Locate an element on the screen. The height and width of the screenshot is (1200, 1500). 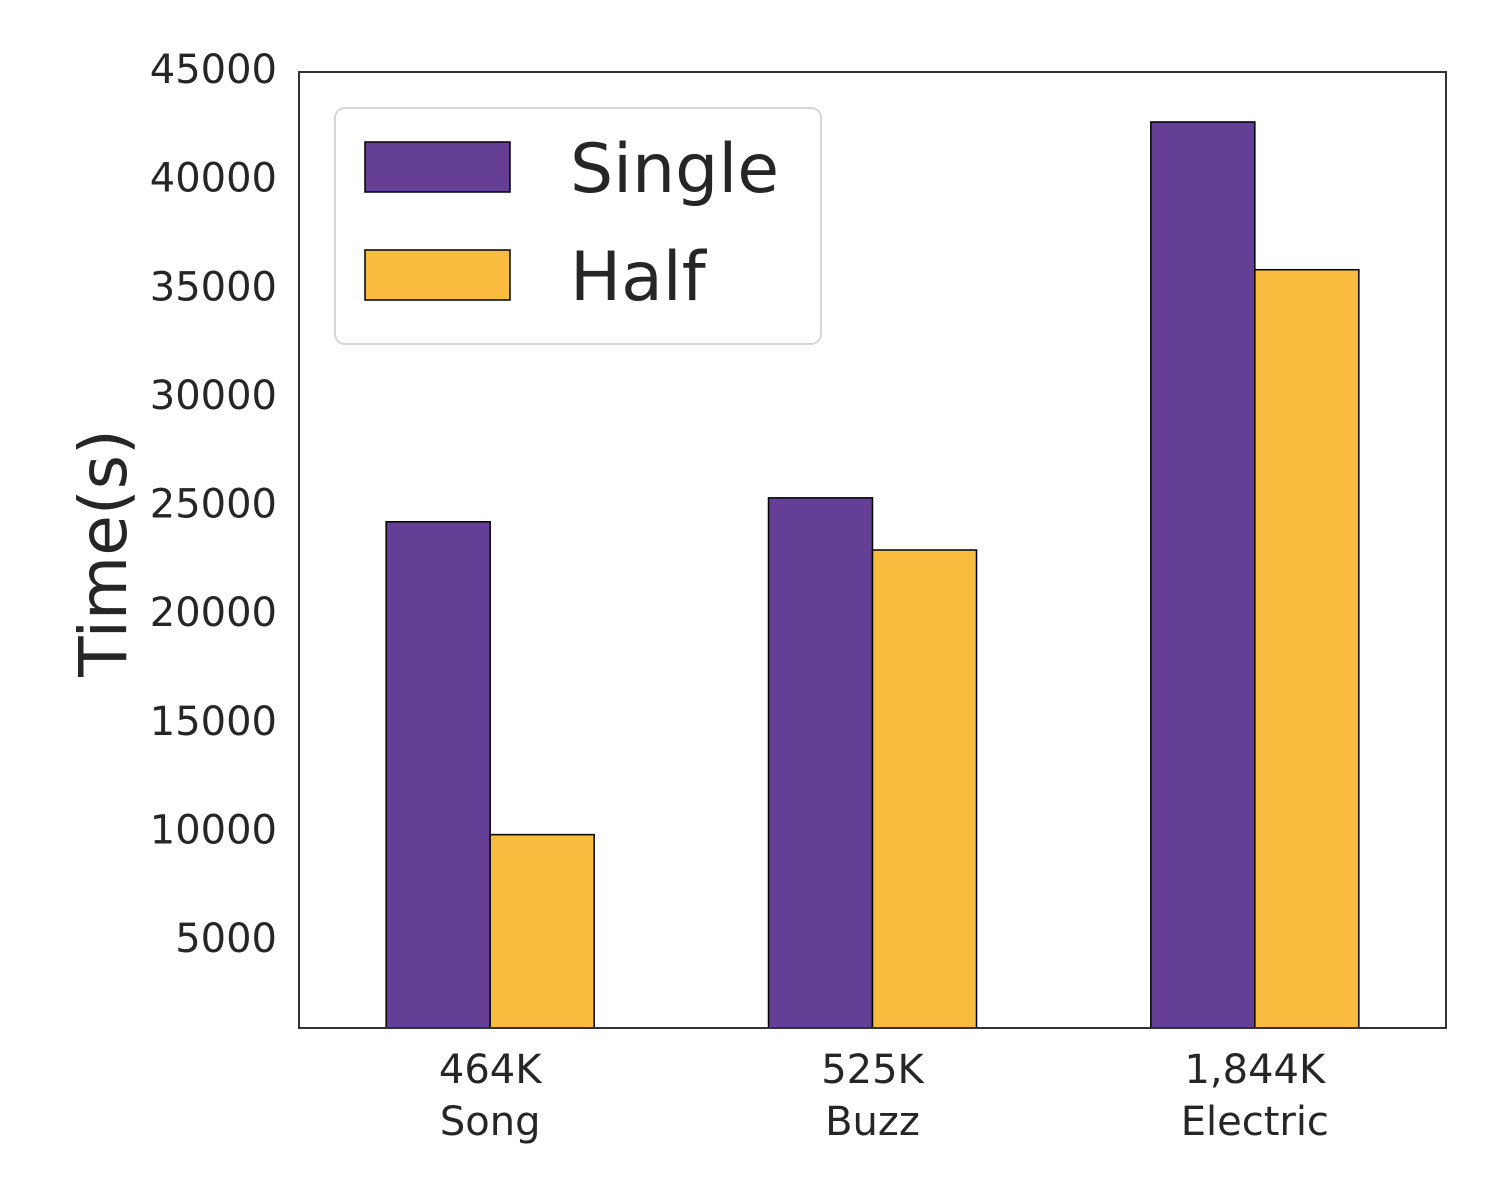
y-tick-label: 25000 is located at coordinates (213, 505).